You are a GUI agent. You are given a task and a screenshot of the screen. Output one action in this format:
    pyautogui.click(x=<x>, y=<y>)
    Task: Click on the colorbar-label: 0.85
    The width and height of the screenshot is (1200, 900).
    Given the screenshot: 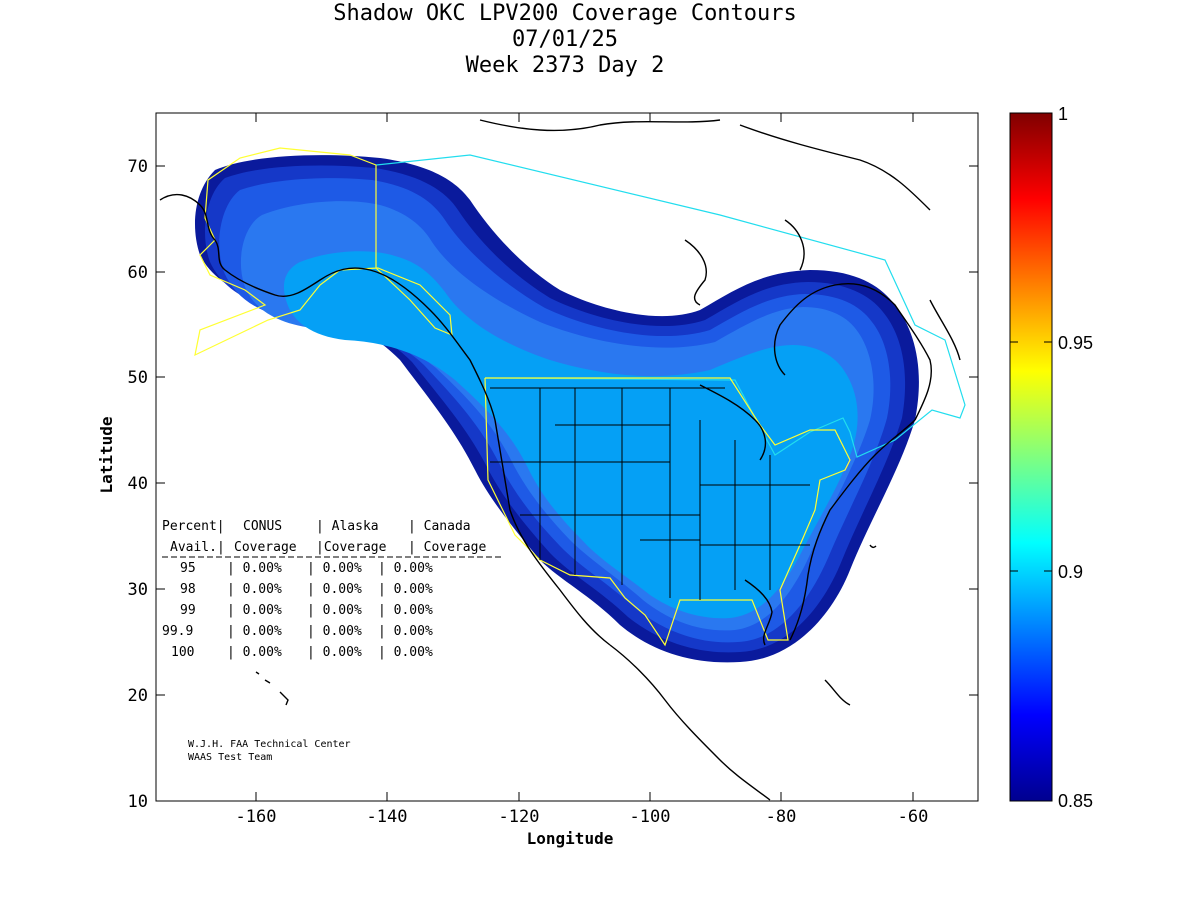 What is the action you would take?
    pyautogui.click(x=1075, y=801)
    